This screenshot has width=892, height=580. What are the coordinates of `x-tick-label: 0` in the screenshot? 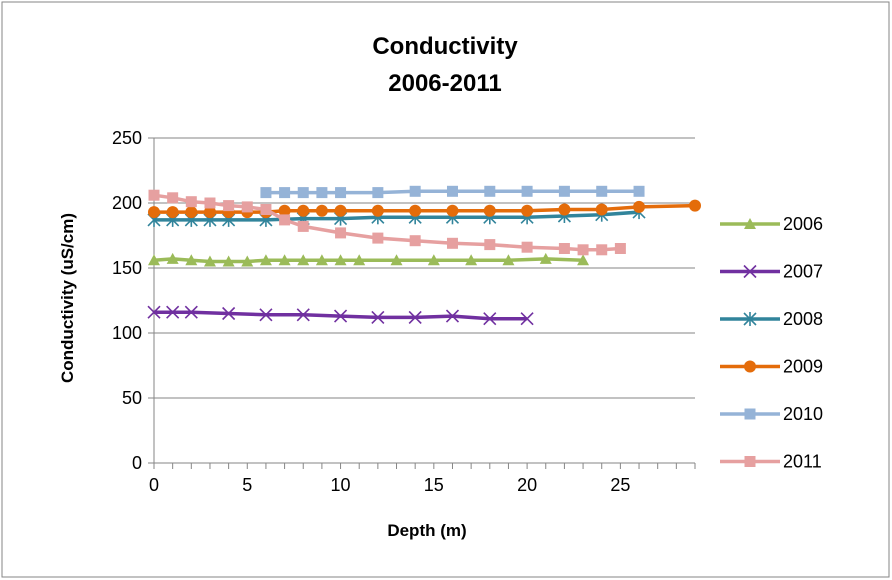 It's located at (154, 485).